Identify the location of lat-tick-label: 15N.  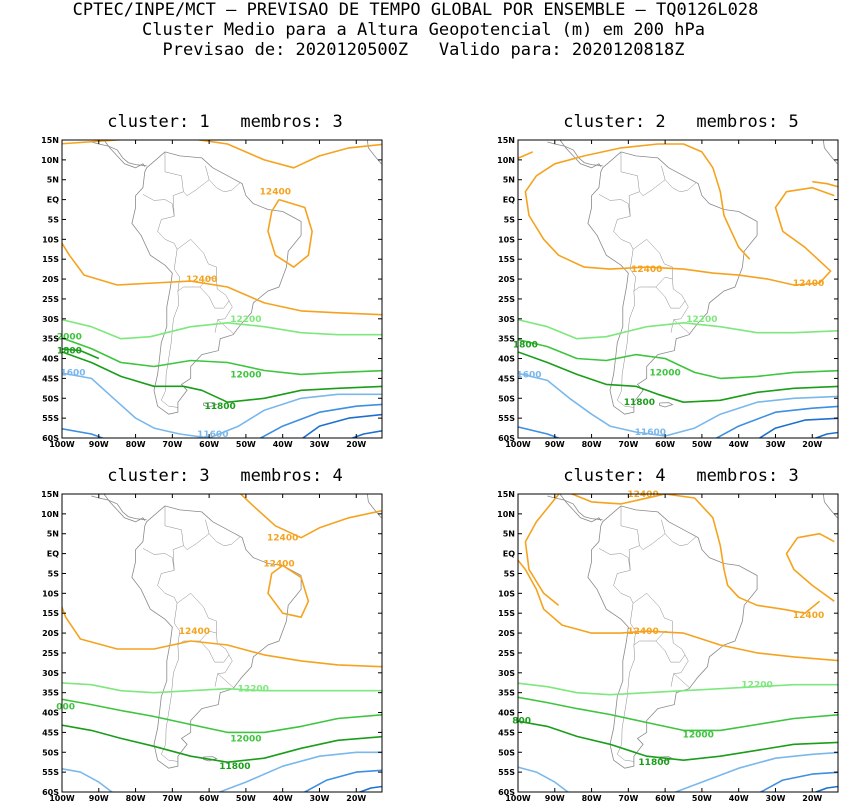
(50, 494).